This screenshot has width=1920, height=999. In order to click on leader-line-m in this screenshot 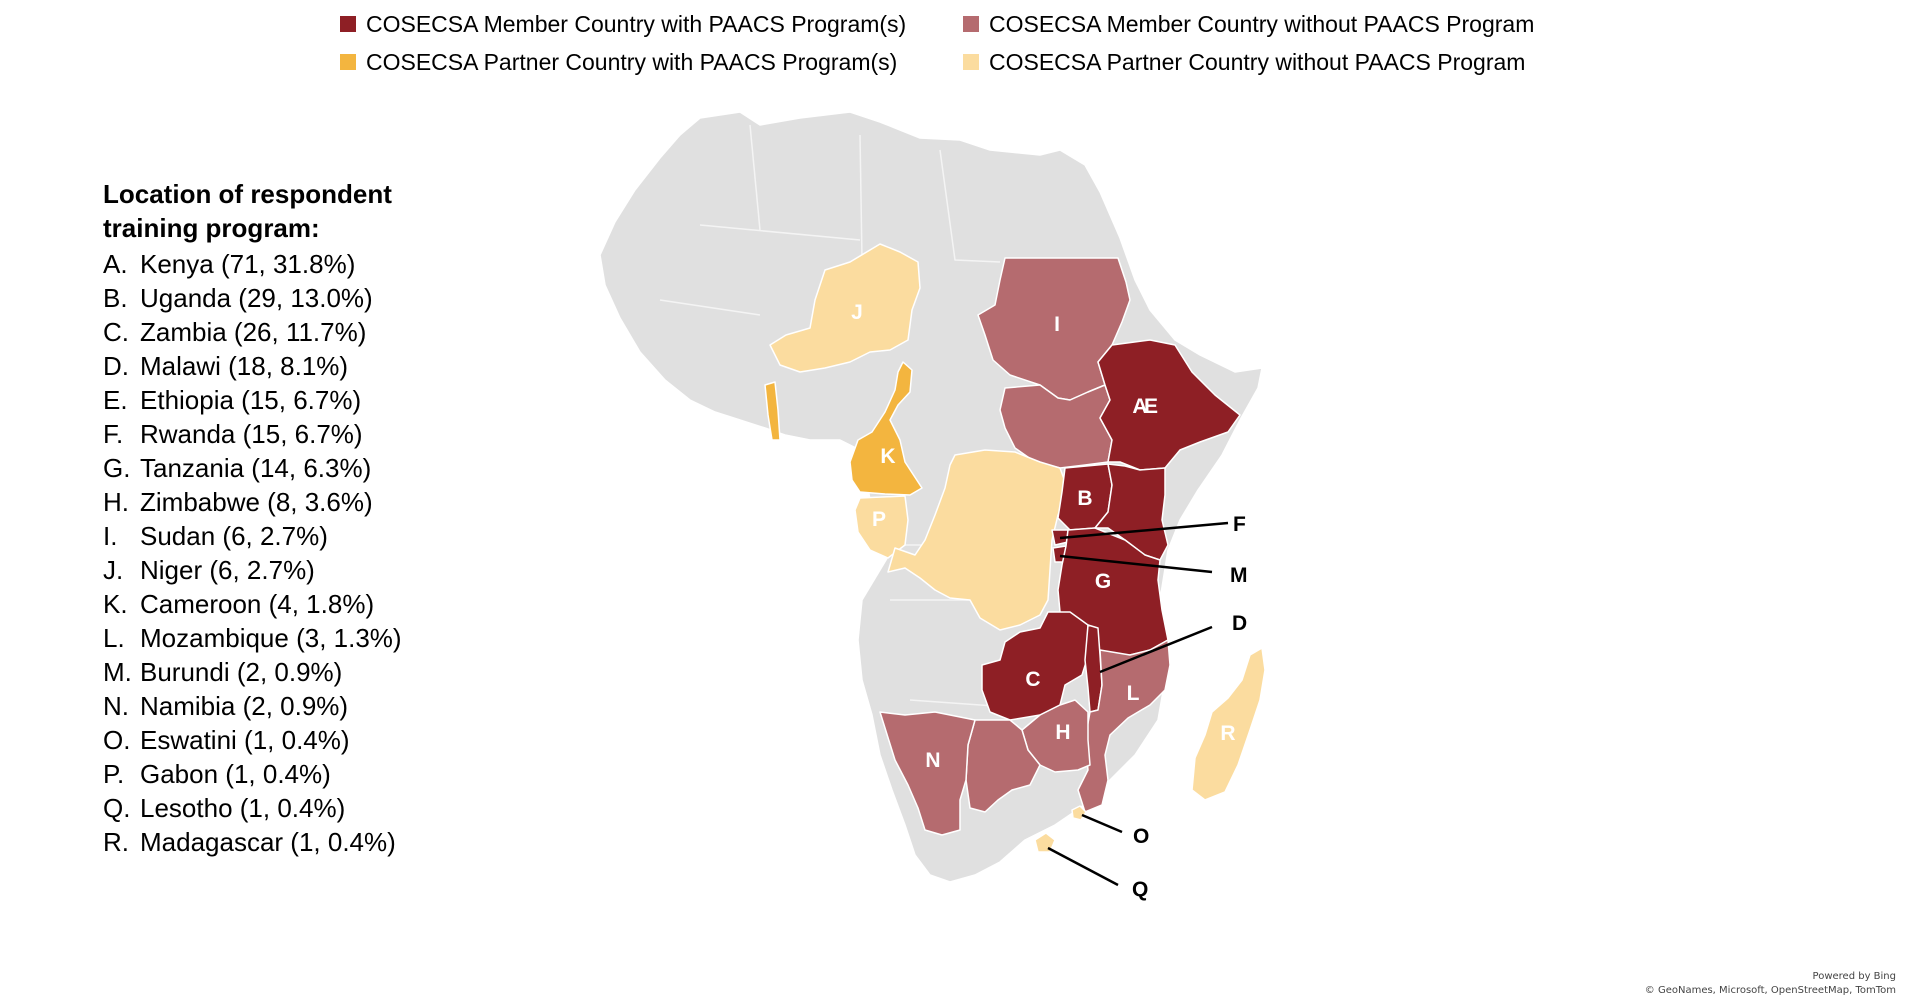, I will do `click(1136, 564)`.